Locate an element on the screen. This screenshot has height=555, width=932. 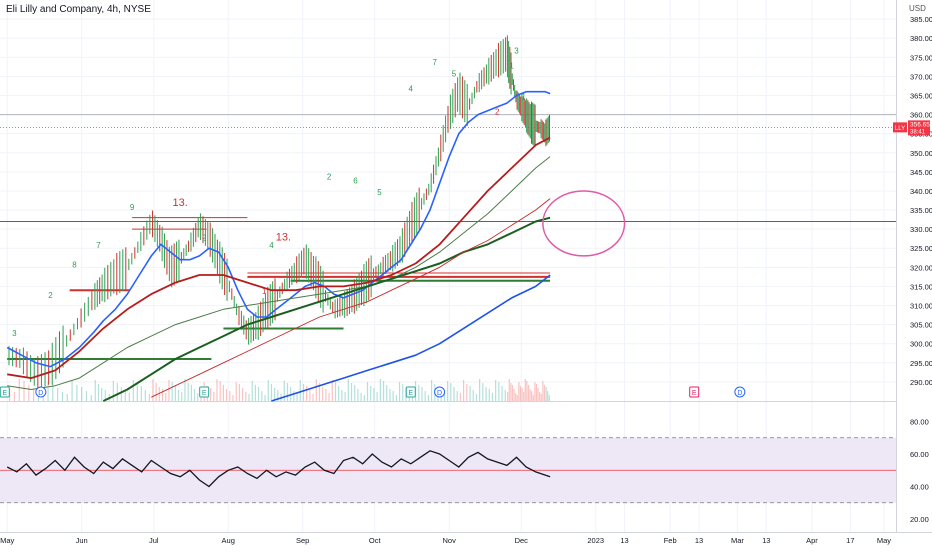
time-tick-label: Nov is located at coordinates (450, 540).